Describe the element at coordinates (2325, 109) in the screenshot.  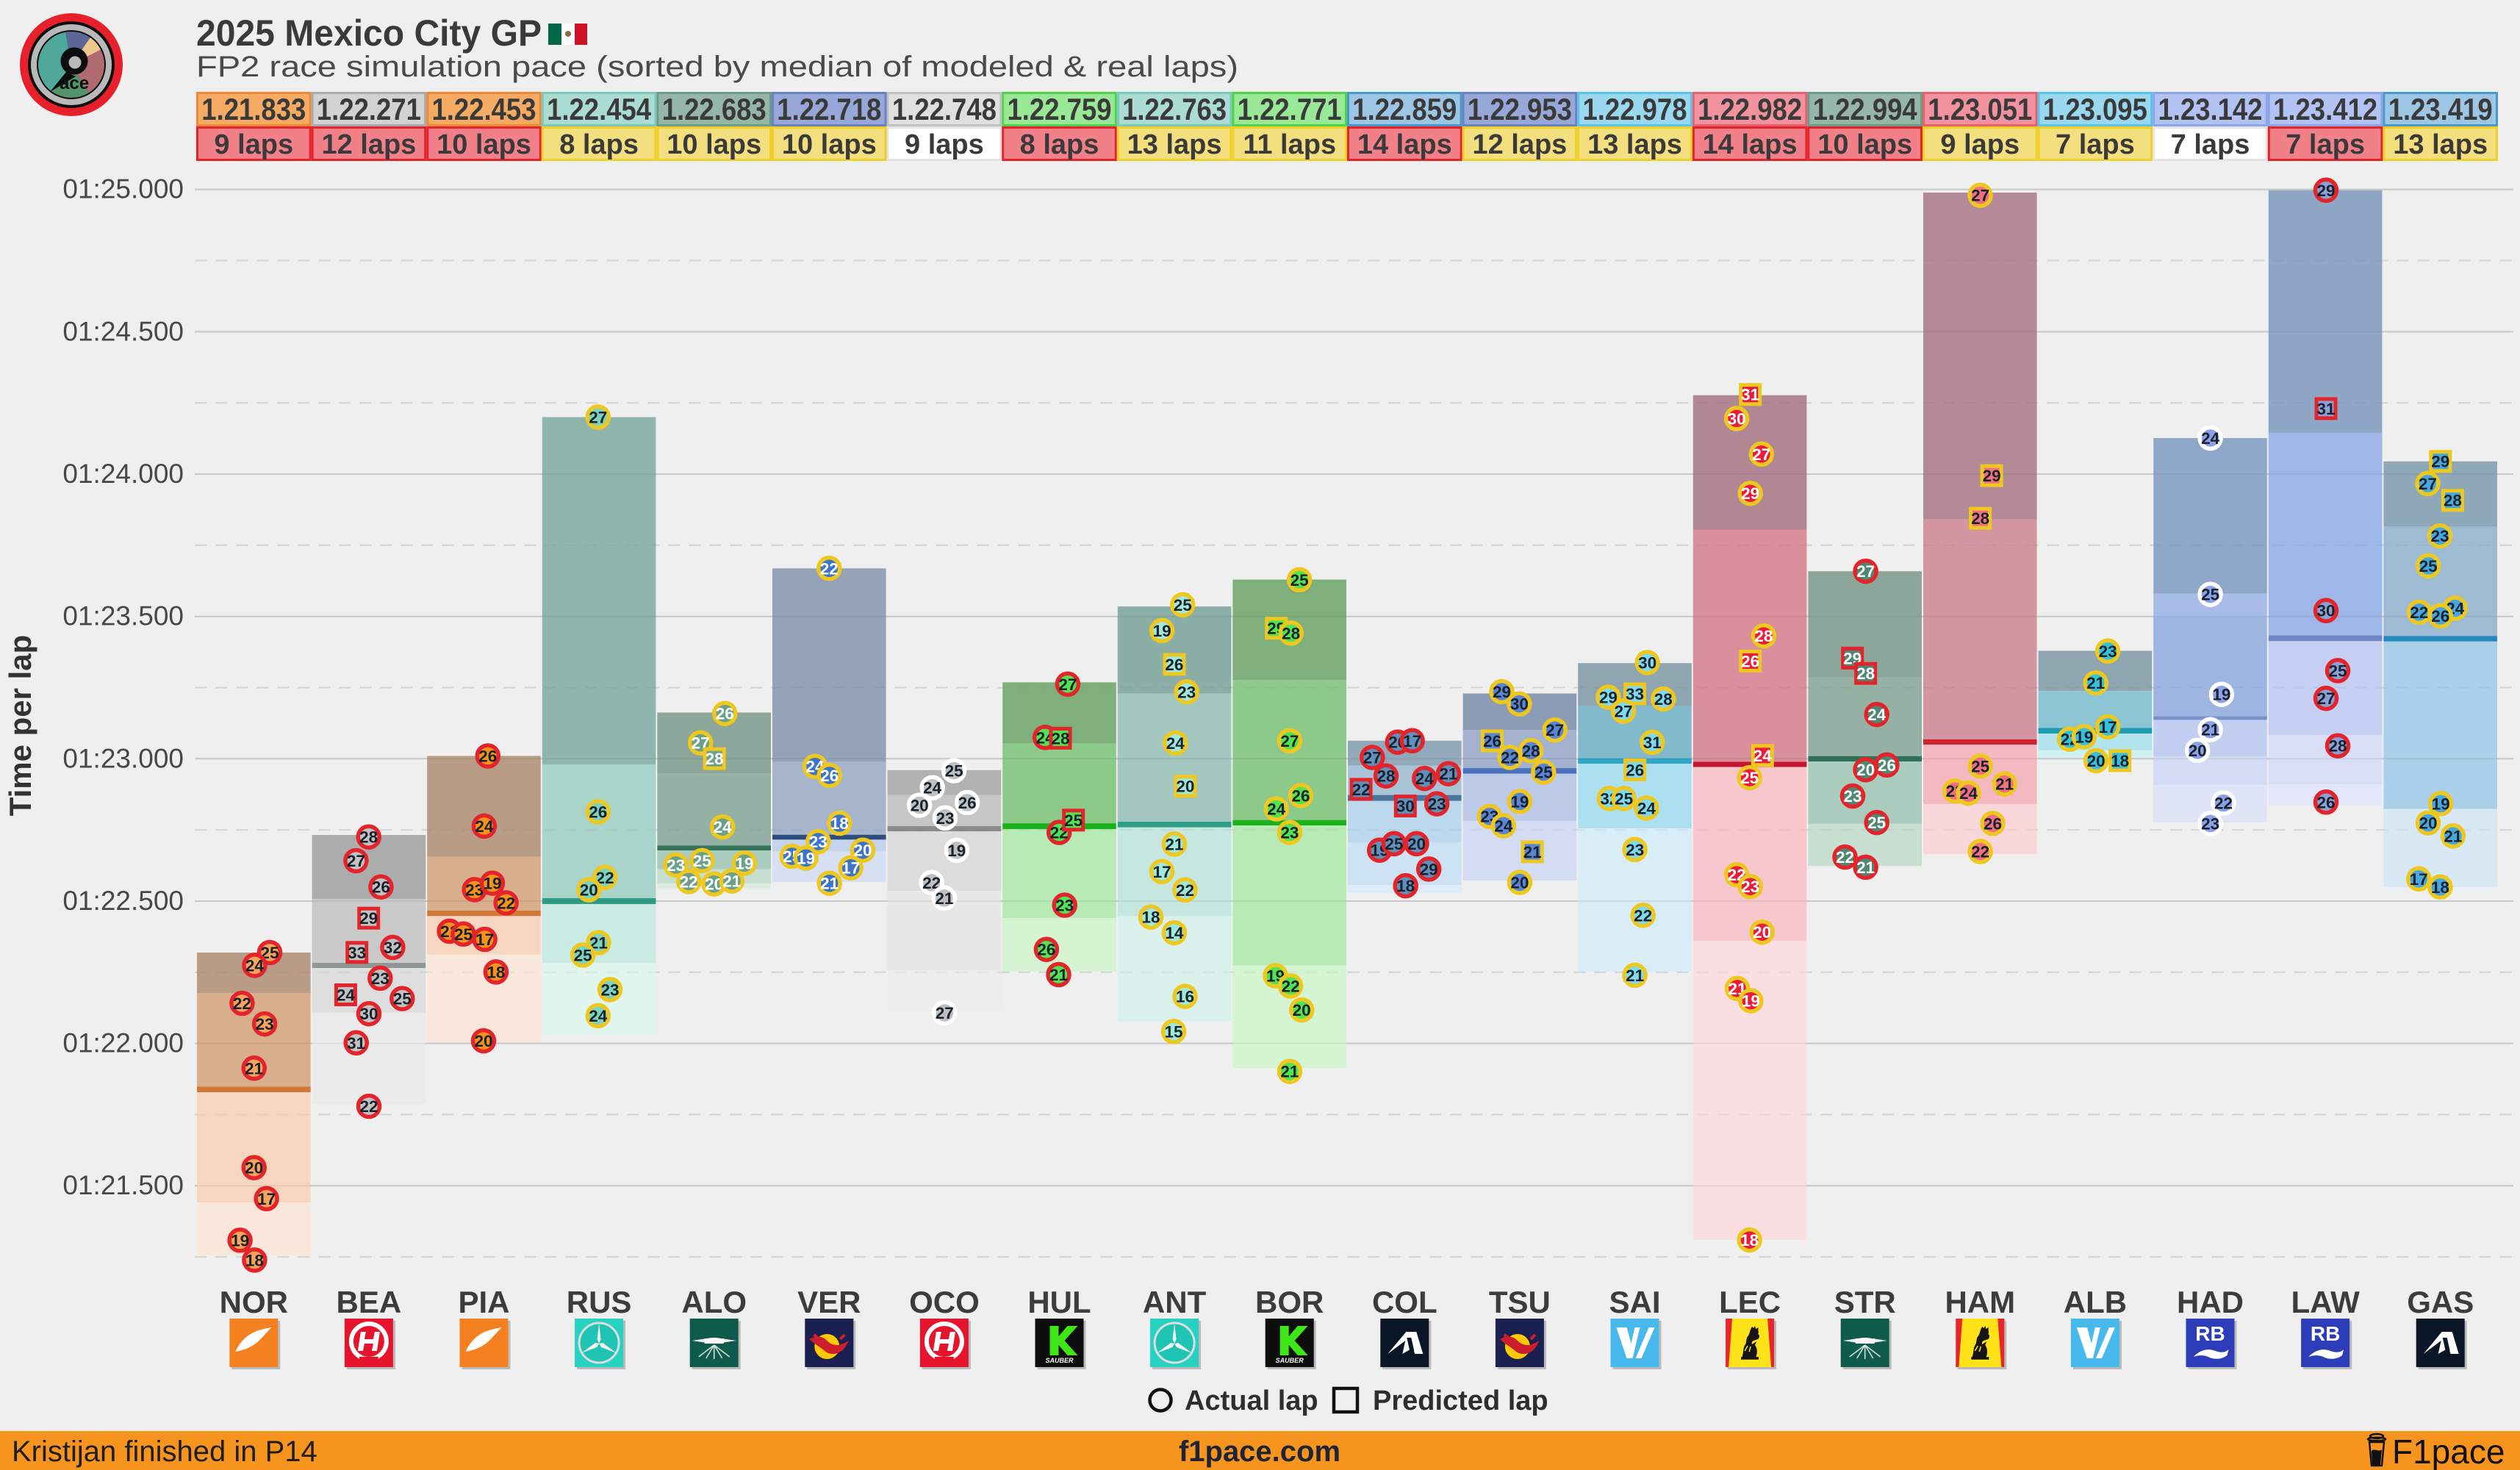
I see `svg-text: 1.23.412` at that location.